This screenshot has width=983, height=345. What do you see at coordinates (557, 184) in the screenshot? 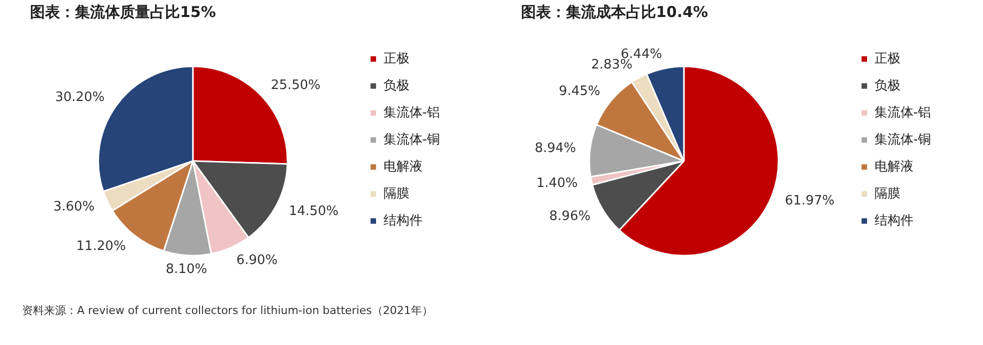
I see `data-label: 1.40%` at bounding box center [557, 184].